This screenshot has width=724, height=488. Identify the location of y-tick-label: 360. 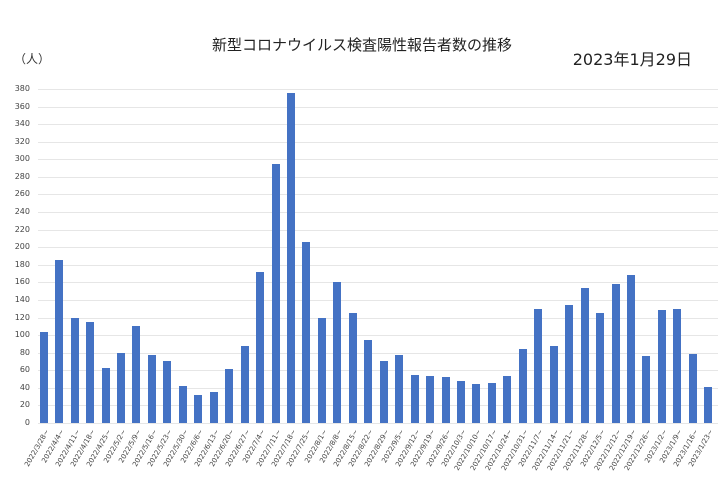
(22, 106).